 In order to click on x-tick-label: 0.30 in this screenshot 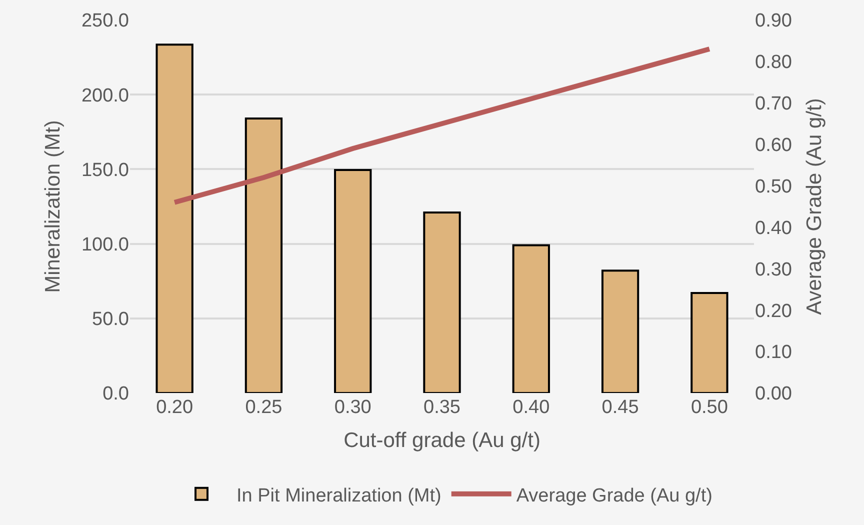, I will do `click(353, 407)`.